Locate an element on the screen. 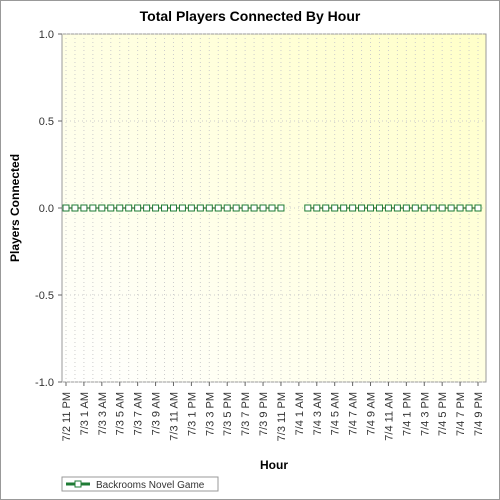  legend is located at coordinates (140, 484).